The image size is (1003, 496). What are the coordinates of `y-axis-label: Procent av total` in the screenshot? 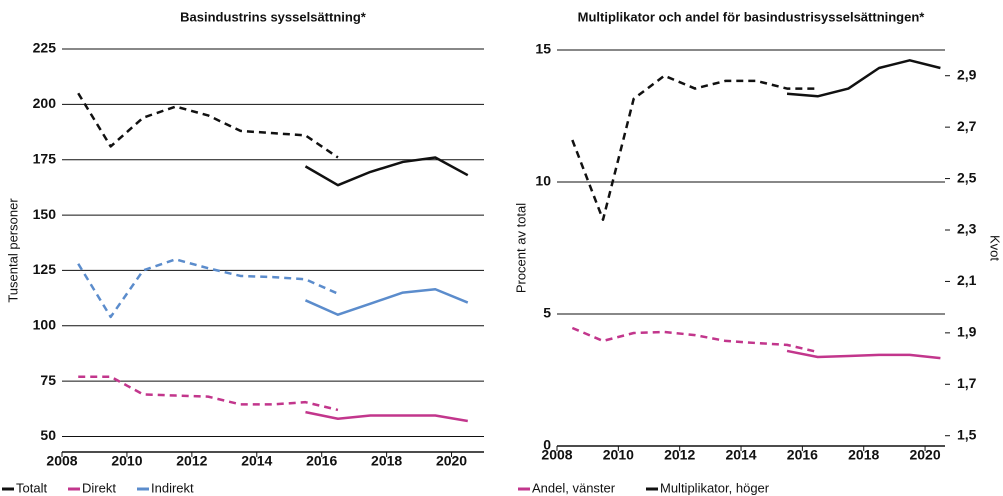 It's located at (520, 248).